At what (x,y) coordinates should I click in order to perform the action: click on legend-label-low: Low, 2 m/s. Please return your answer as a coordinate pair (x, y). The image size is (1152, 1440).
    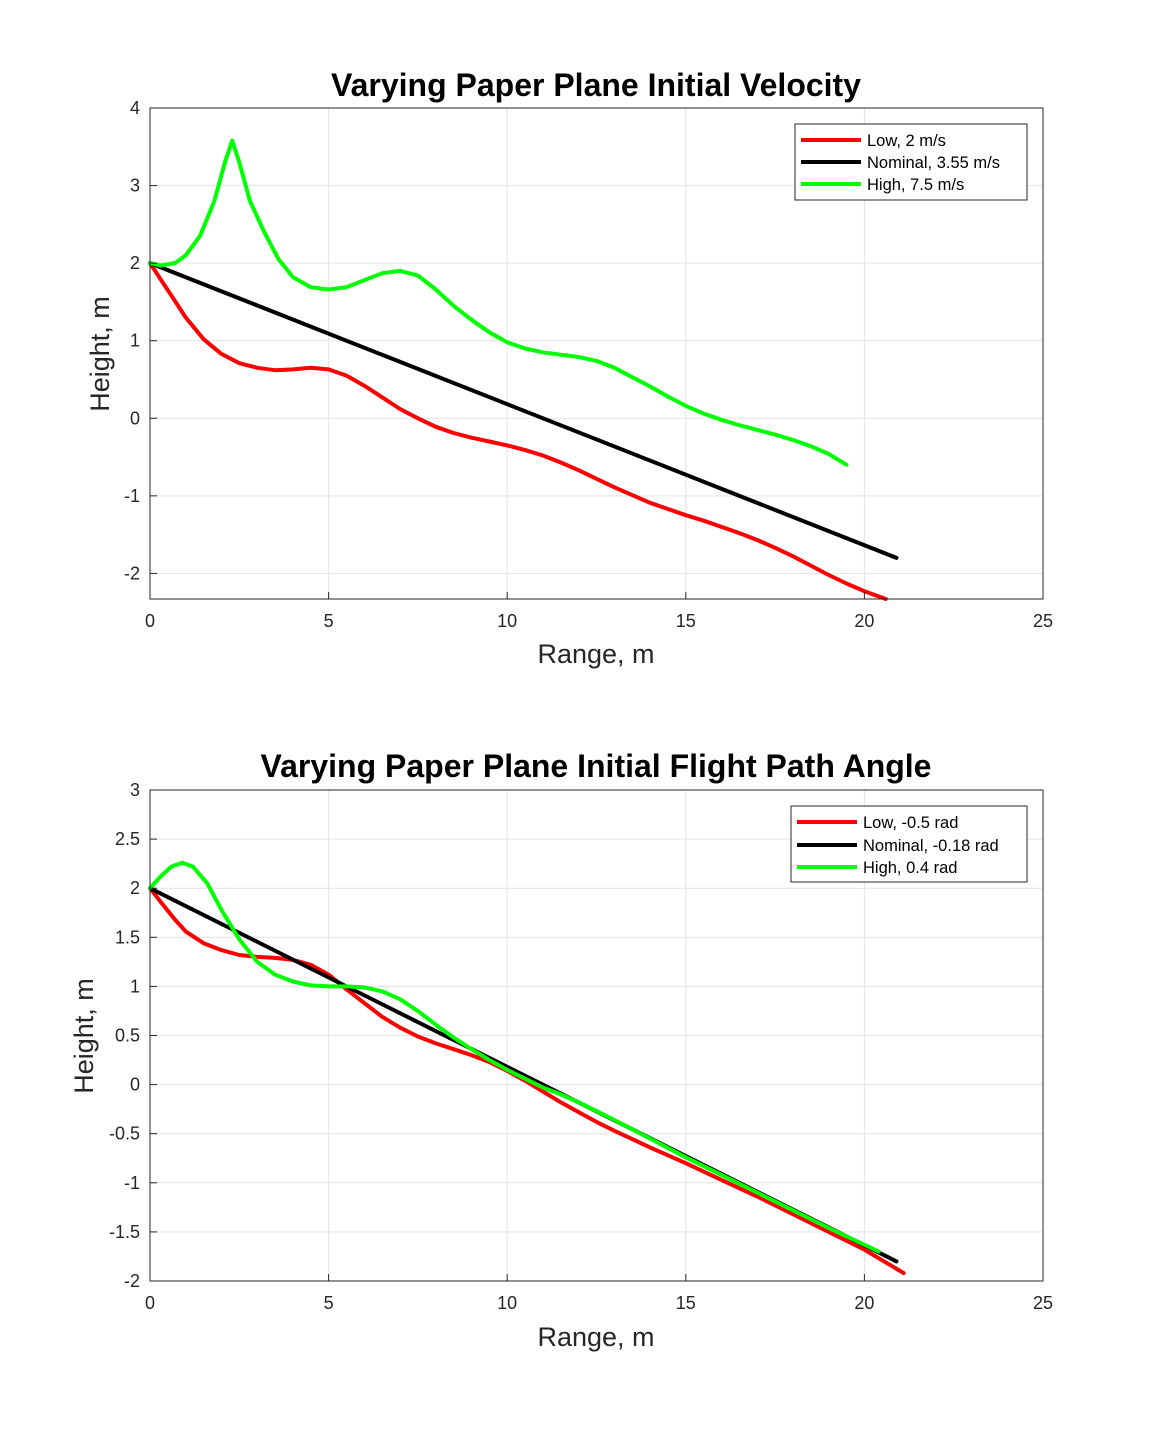
    Looking at the image, I should click on (906, 141).